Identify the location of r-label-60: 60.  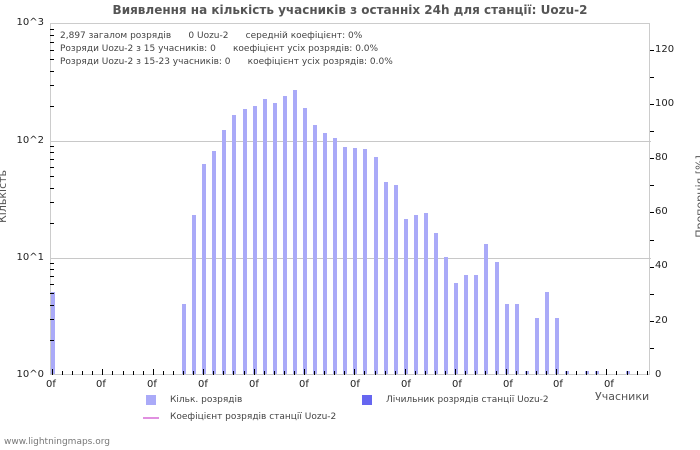
(661, 211).